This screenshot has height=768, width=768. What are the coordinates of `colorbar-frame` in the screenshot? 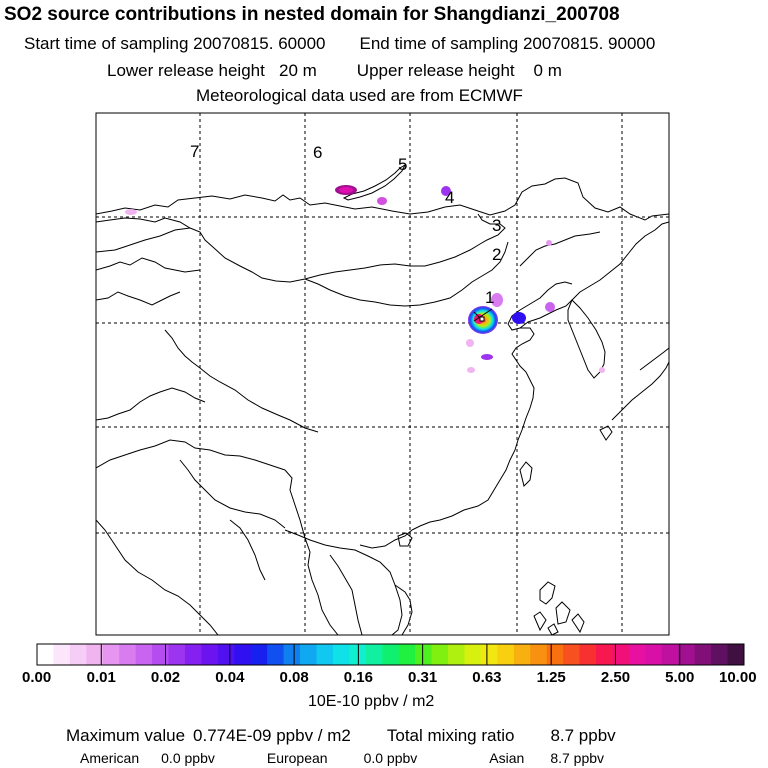 It's located at (390, 654).